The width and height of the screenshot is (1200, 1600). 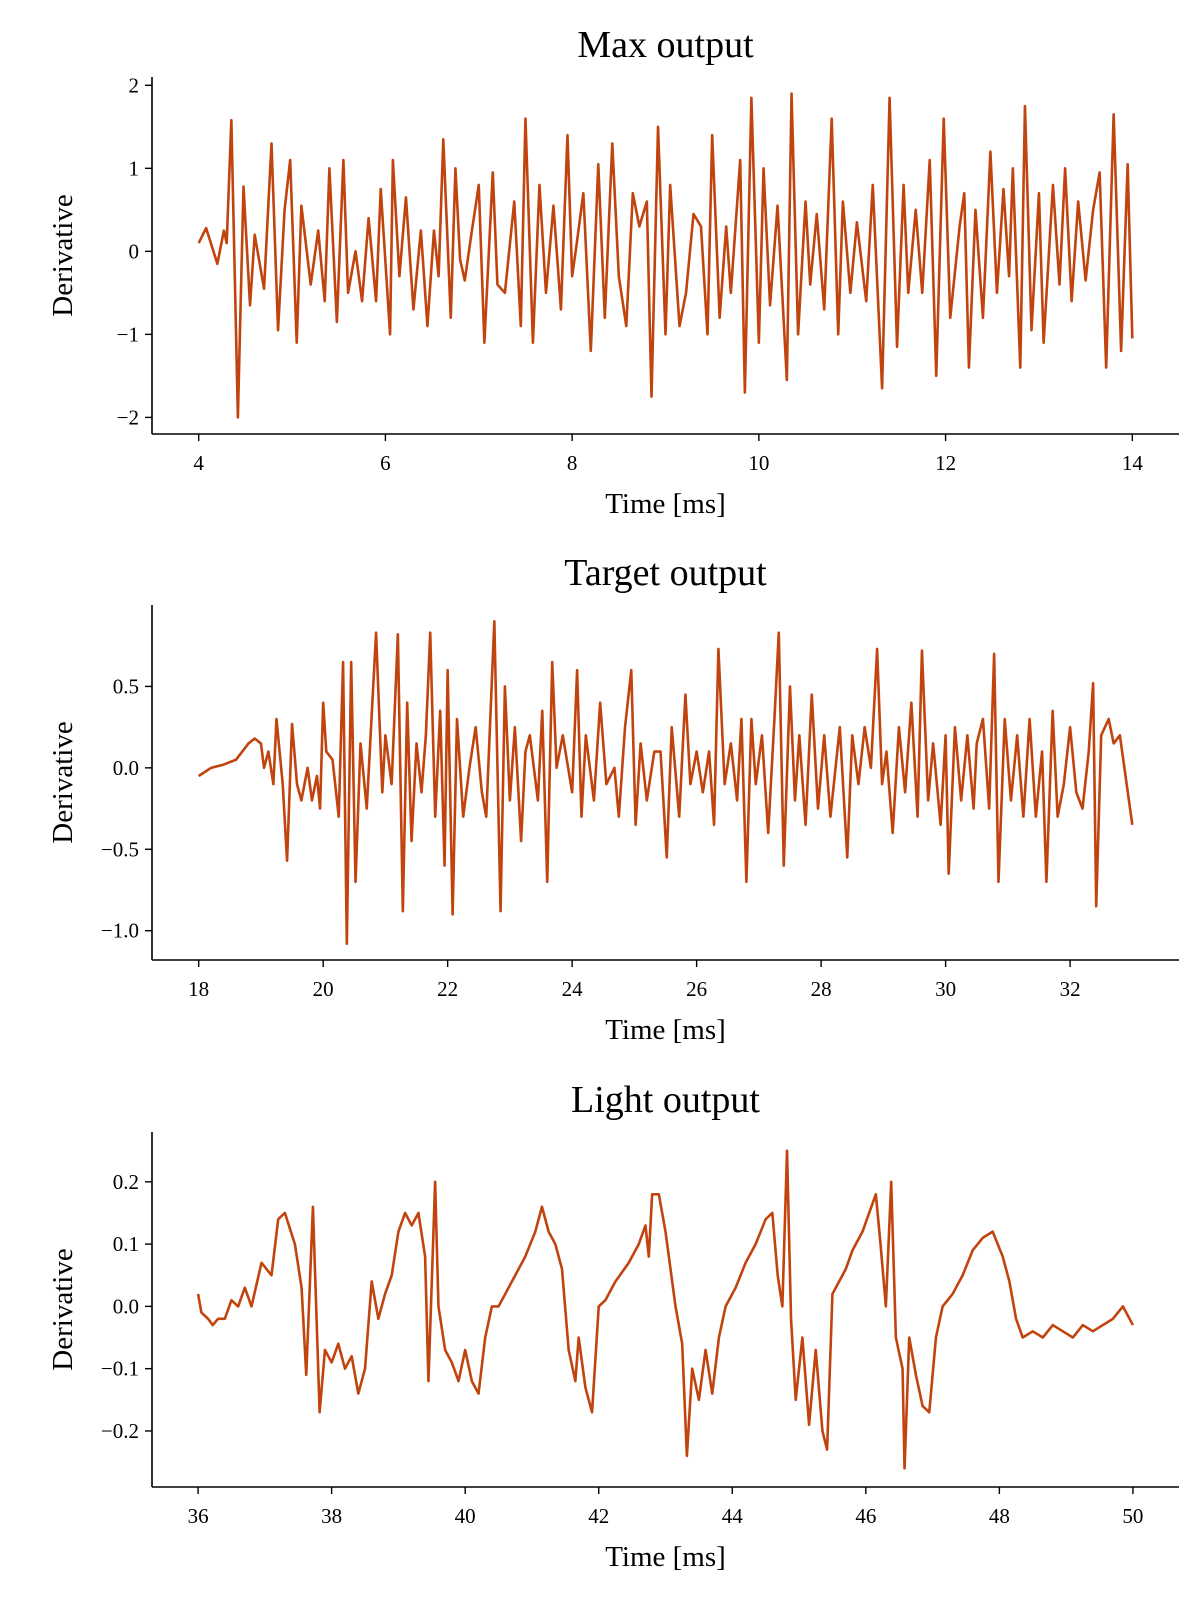 I want to click on y-tick-label: −0.1, so click(x=120, y=1369).